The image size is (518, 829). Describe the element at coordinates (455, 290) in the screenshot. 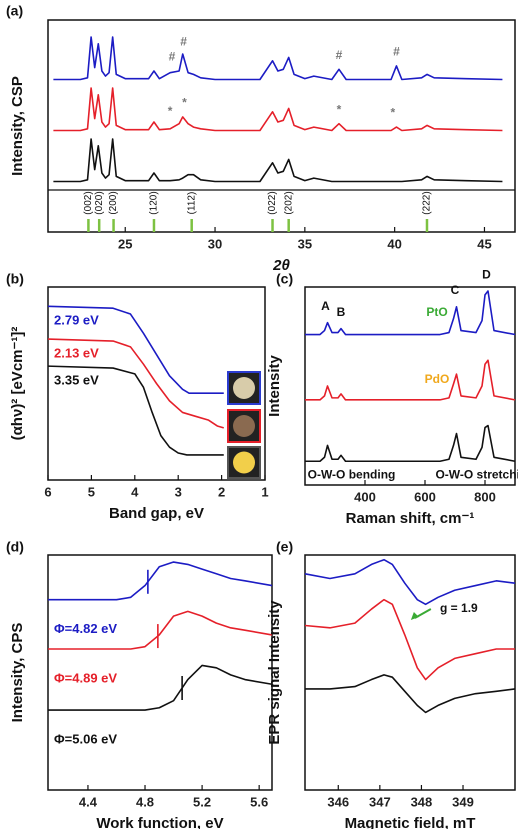

I see `annotation: C` at that location.